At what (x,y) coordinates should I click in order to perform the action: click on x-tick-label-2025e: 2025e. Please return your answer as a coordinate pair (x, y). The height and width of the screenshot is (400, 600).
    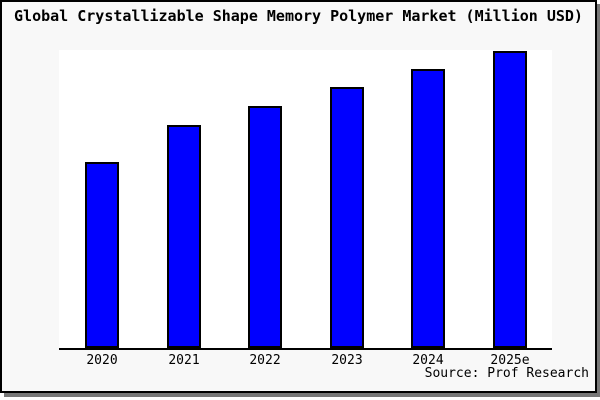
    Looking at the image, I should click on (510, 360).